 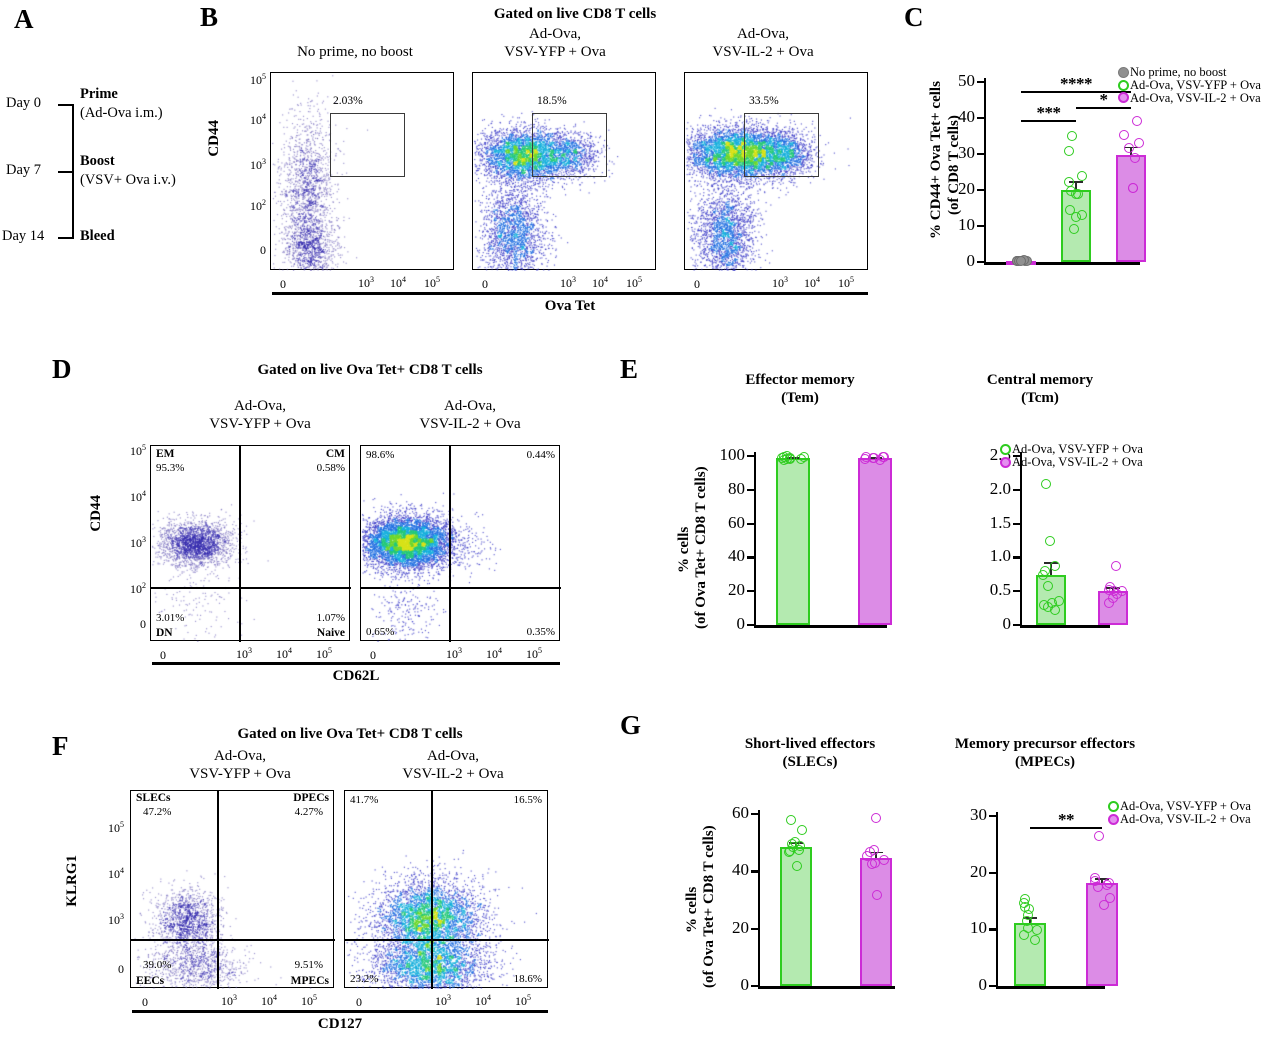 What do you see at coordinates (145, 1002) in the screenshot?
I see `panel-f-p0-xtick-0: 0` at bounding box center [145, 1002].